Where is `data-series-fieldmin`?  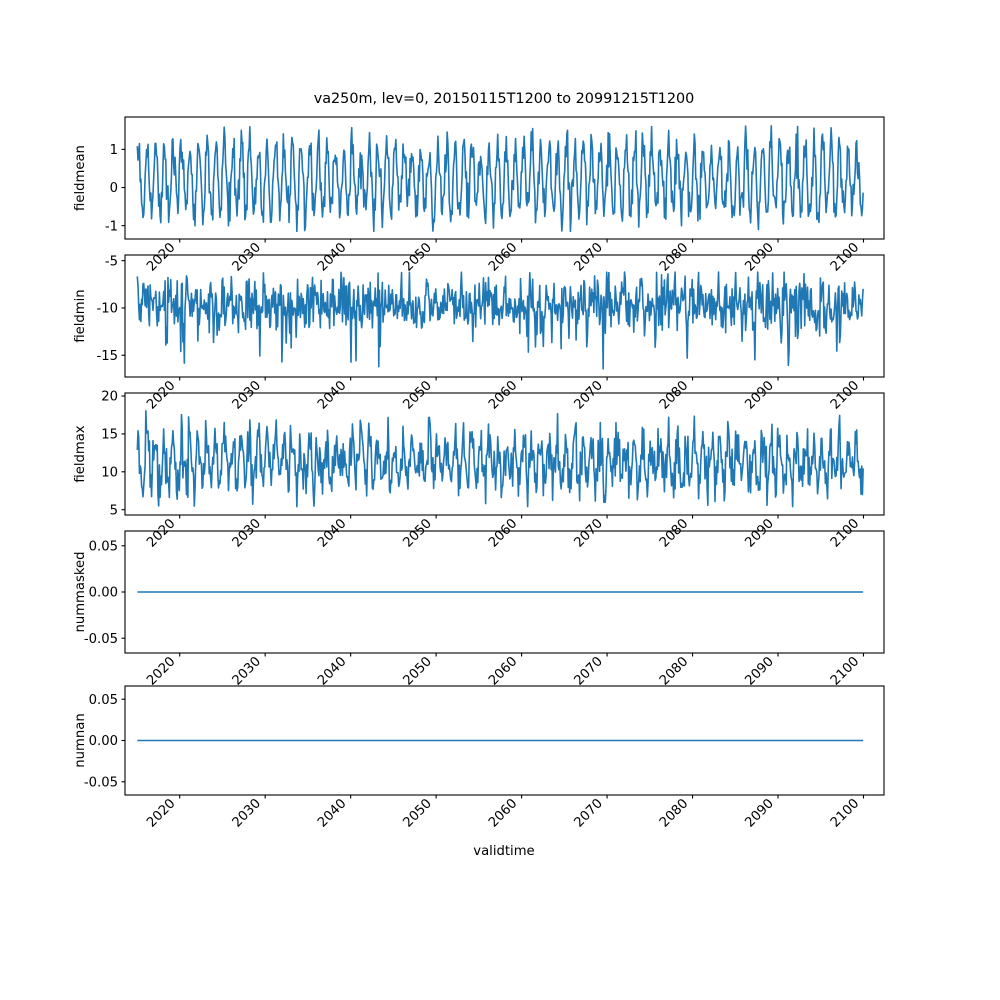
data-series-fieldmin is located at coordinates (500, 320).